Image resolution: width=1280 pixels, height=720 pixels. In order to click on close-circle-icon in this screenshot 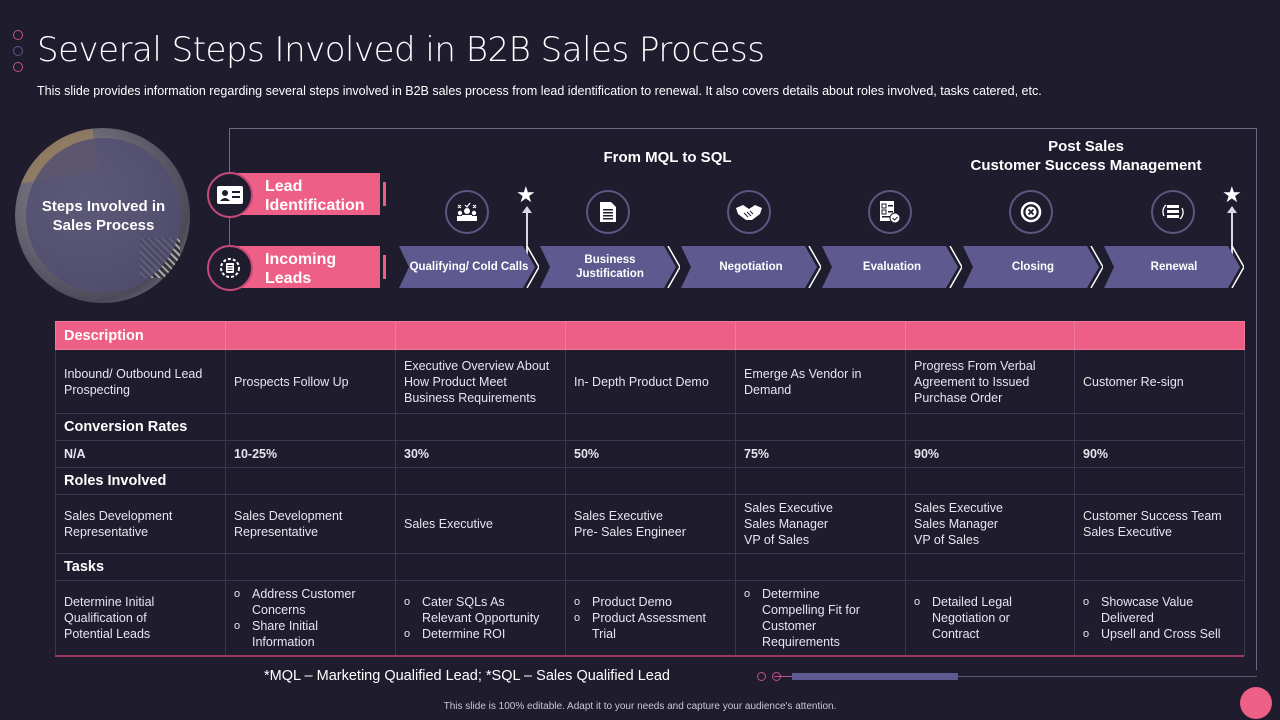, I will do `click(1031, 212)`.